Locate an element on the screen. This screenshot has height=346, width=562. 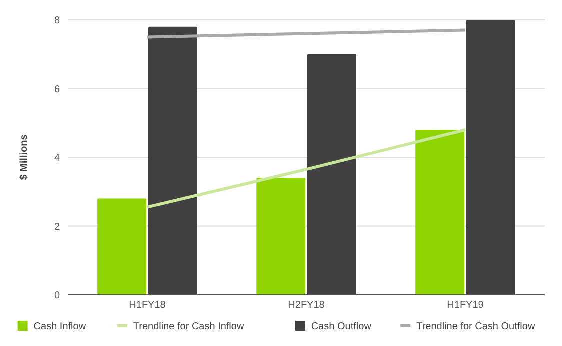
y-tick-label: 4 is located at coordinates (57, 158).